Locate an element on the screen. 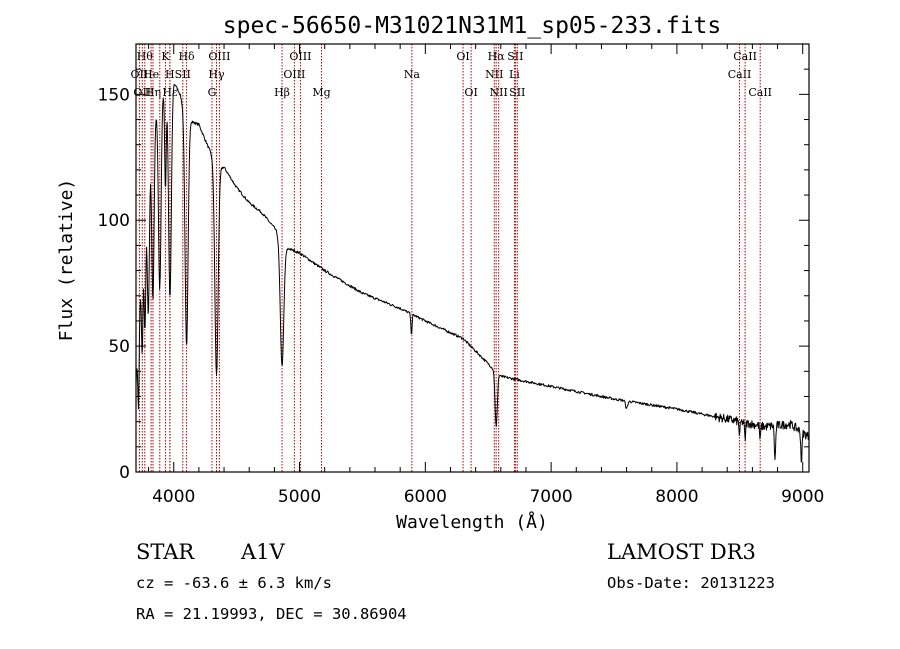  line-marker-label: Hα is located at coordinates (497, 56).